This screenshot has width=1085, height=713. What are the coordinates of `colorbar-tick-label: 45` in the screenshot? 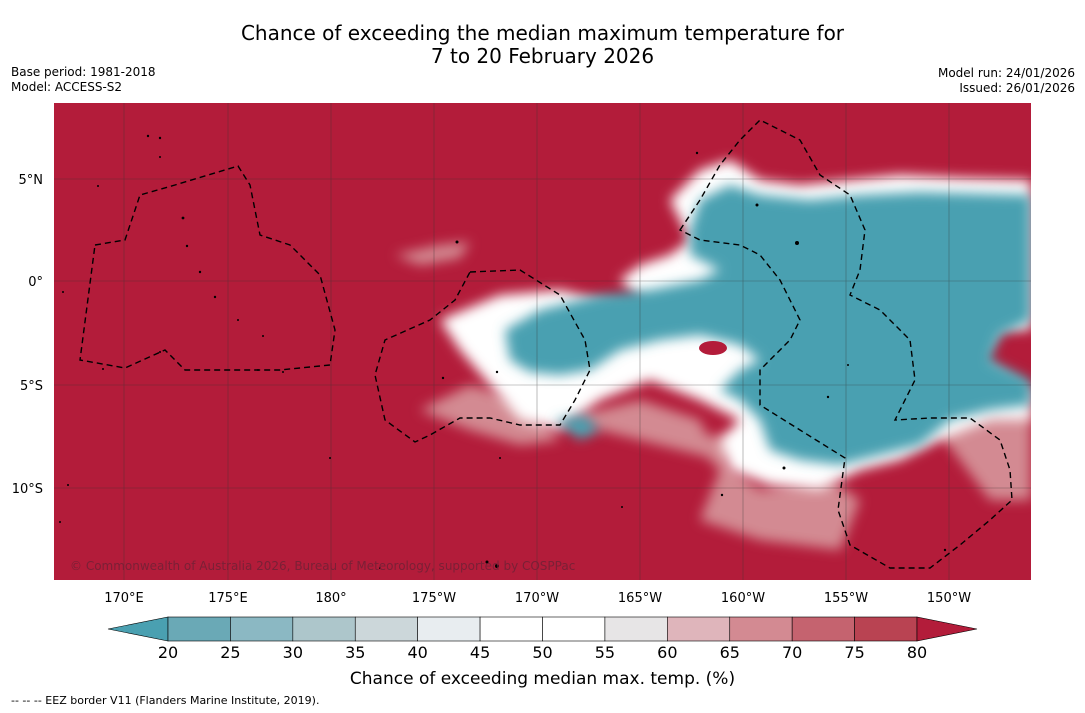 It's located at (480, 652).